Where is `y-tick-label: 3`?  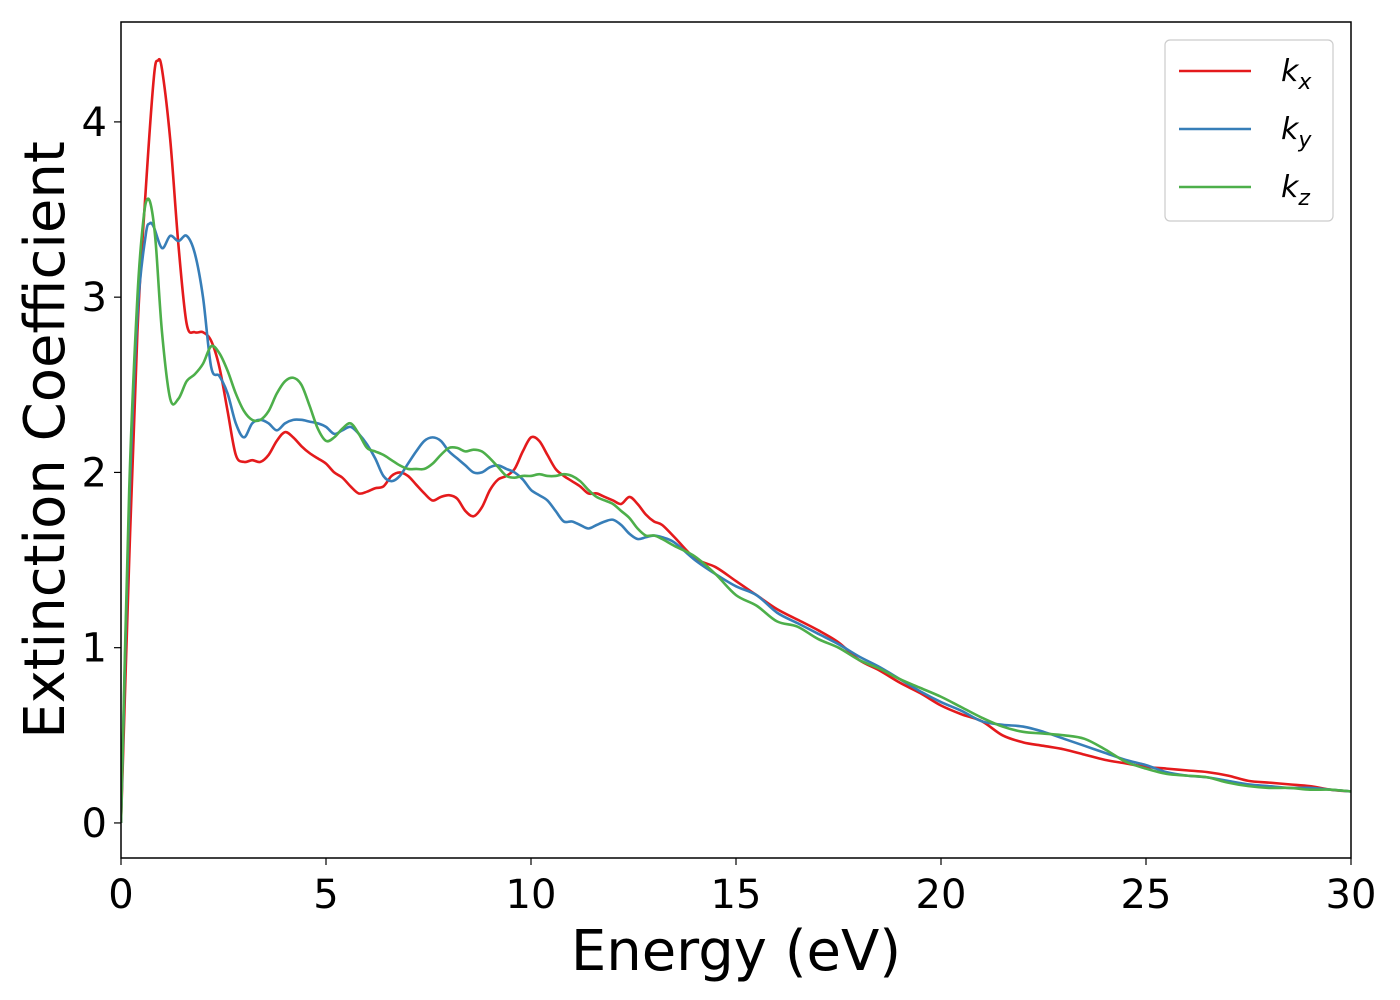 y-tick-label: 3 is located at coordinates (94, 298).